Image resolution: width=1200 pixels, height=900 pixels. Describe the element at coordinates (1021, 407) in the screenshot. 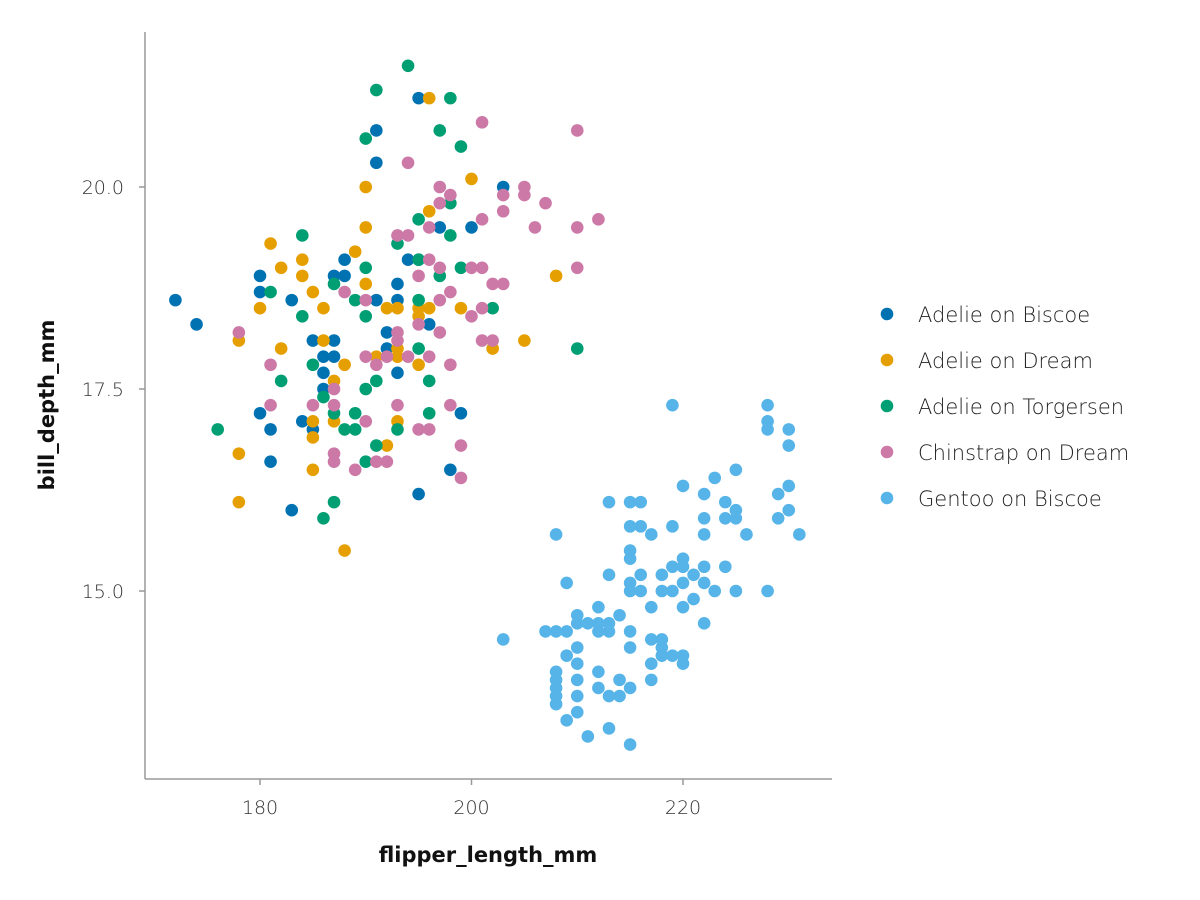

I see `legend-label: Adelie on Torgersen` at that location.